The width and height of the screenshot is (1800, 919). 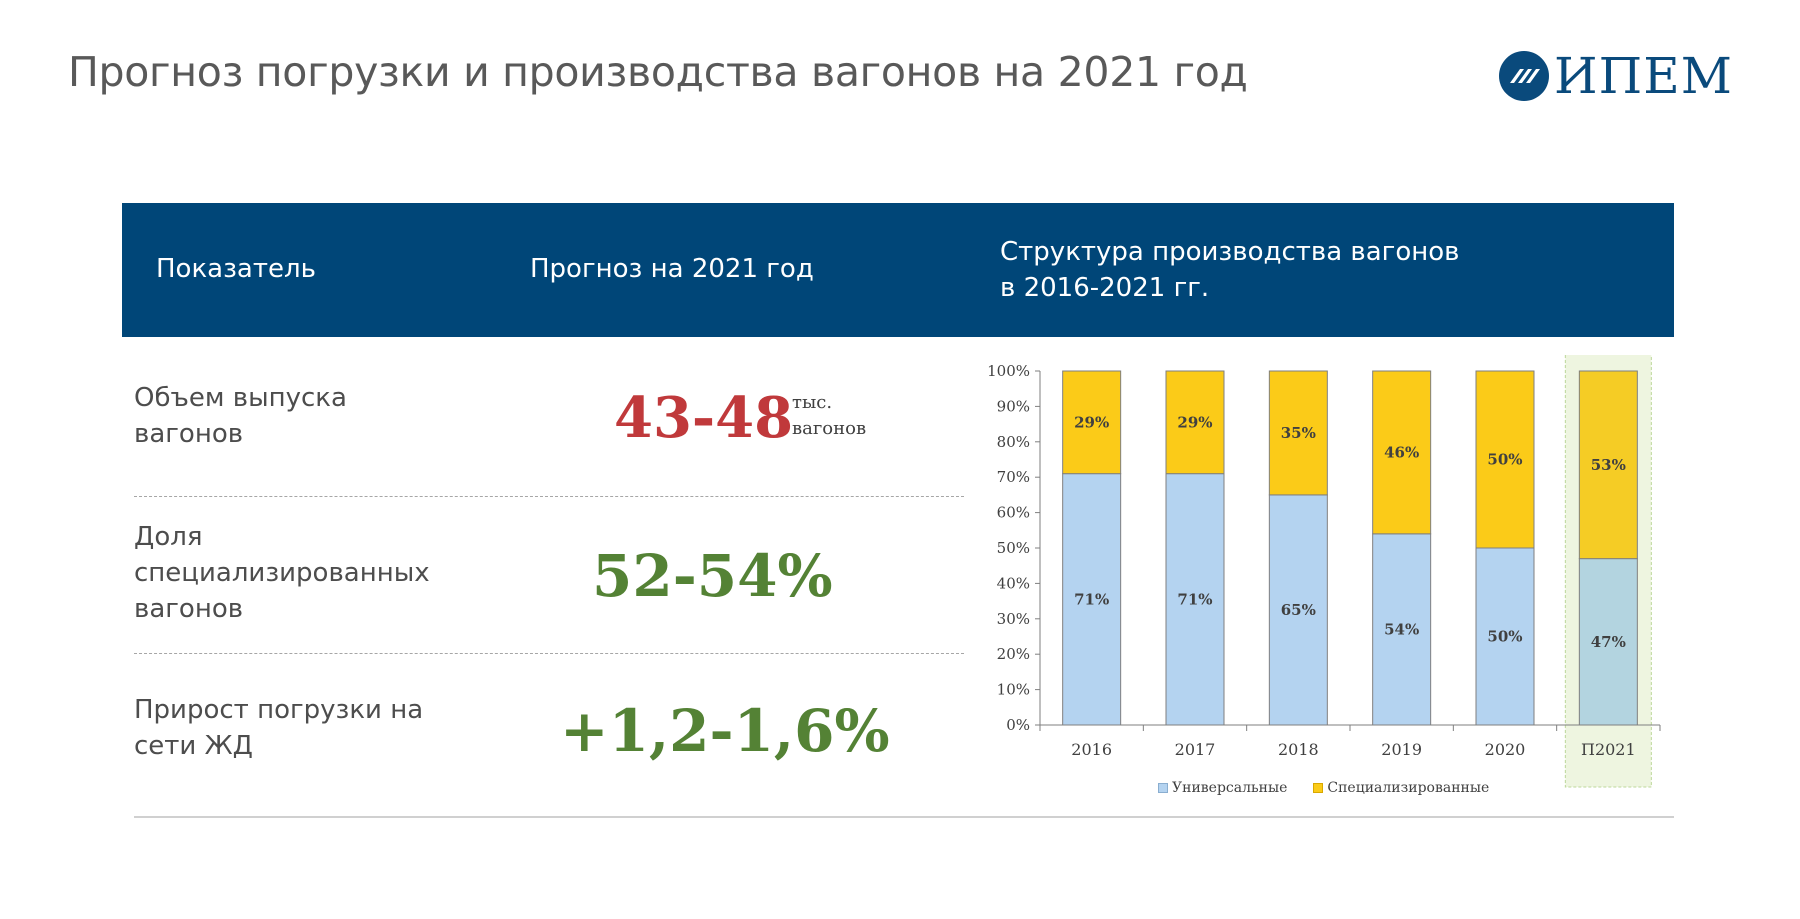 What do you see at coordinates (1408, 788) in the screenshot?
I see `legend-label-specialized: Специализированные` at bounding box center [1408, 788].